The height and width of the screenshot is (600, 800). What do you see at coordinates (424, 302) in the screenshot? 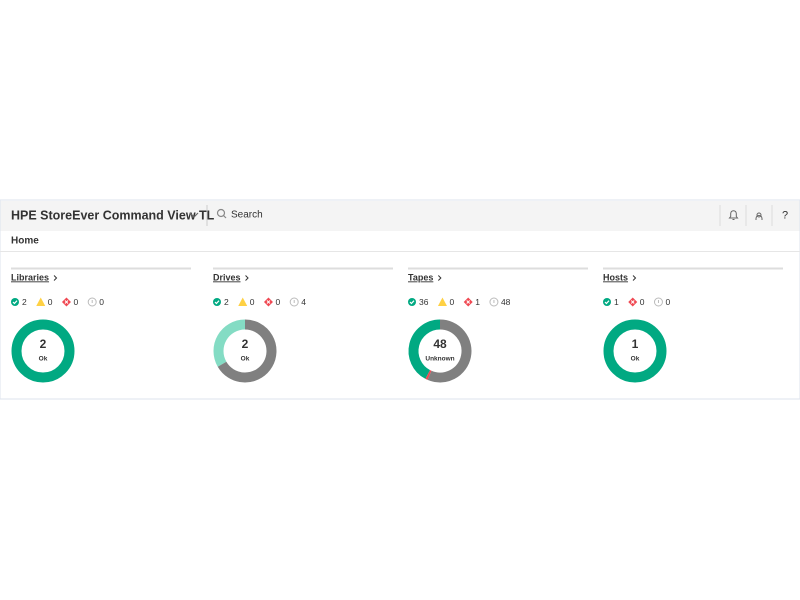
I see `status-count: 36` at bounding box center [424, 302].